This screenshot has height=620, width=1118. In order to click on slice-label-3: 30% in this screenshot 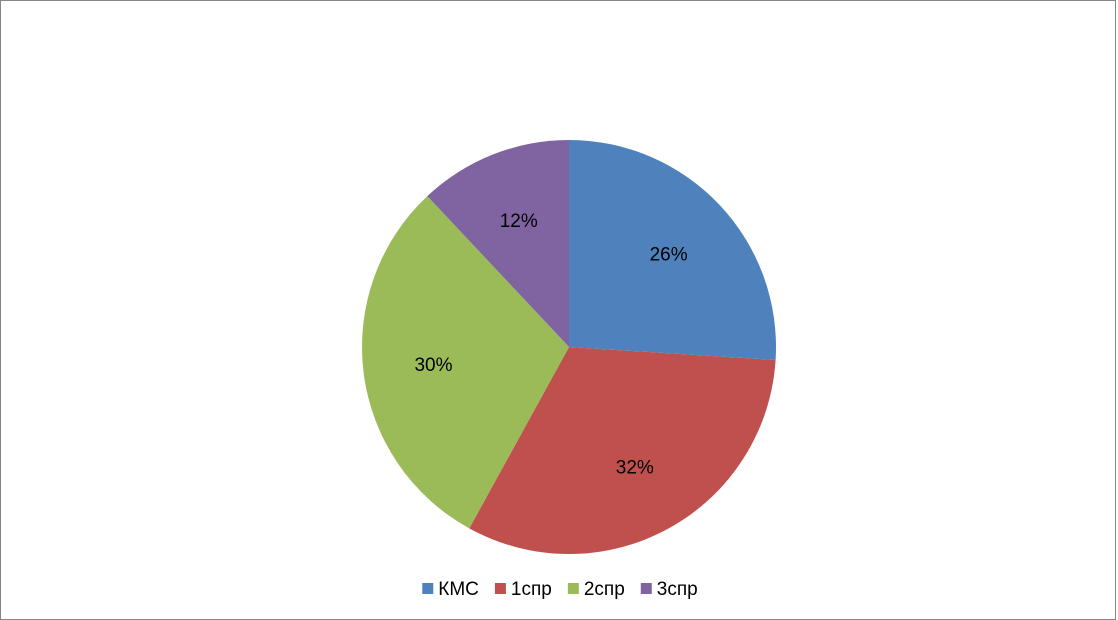, I will do `click(433, 365)`.